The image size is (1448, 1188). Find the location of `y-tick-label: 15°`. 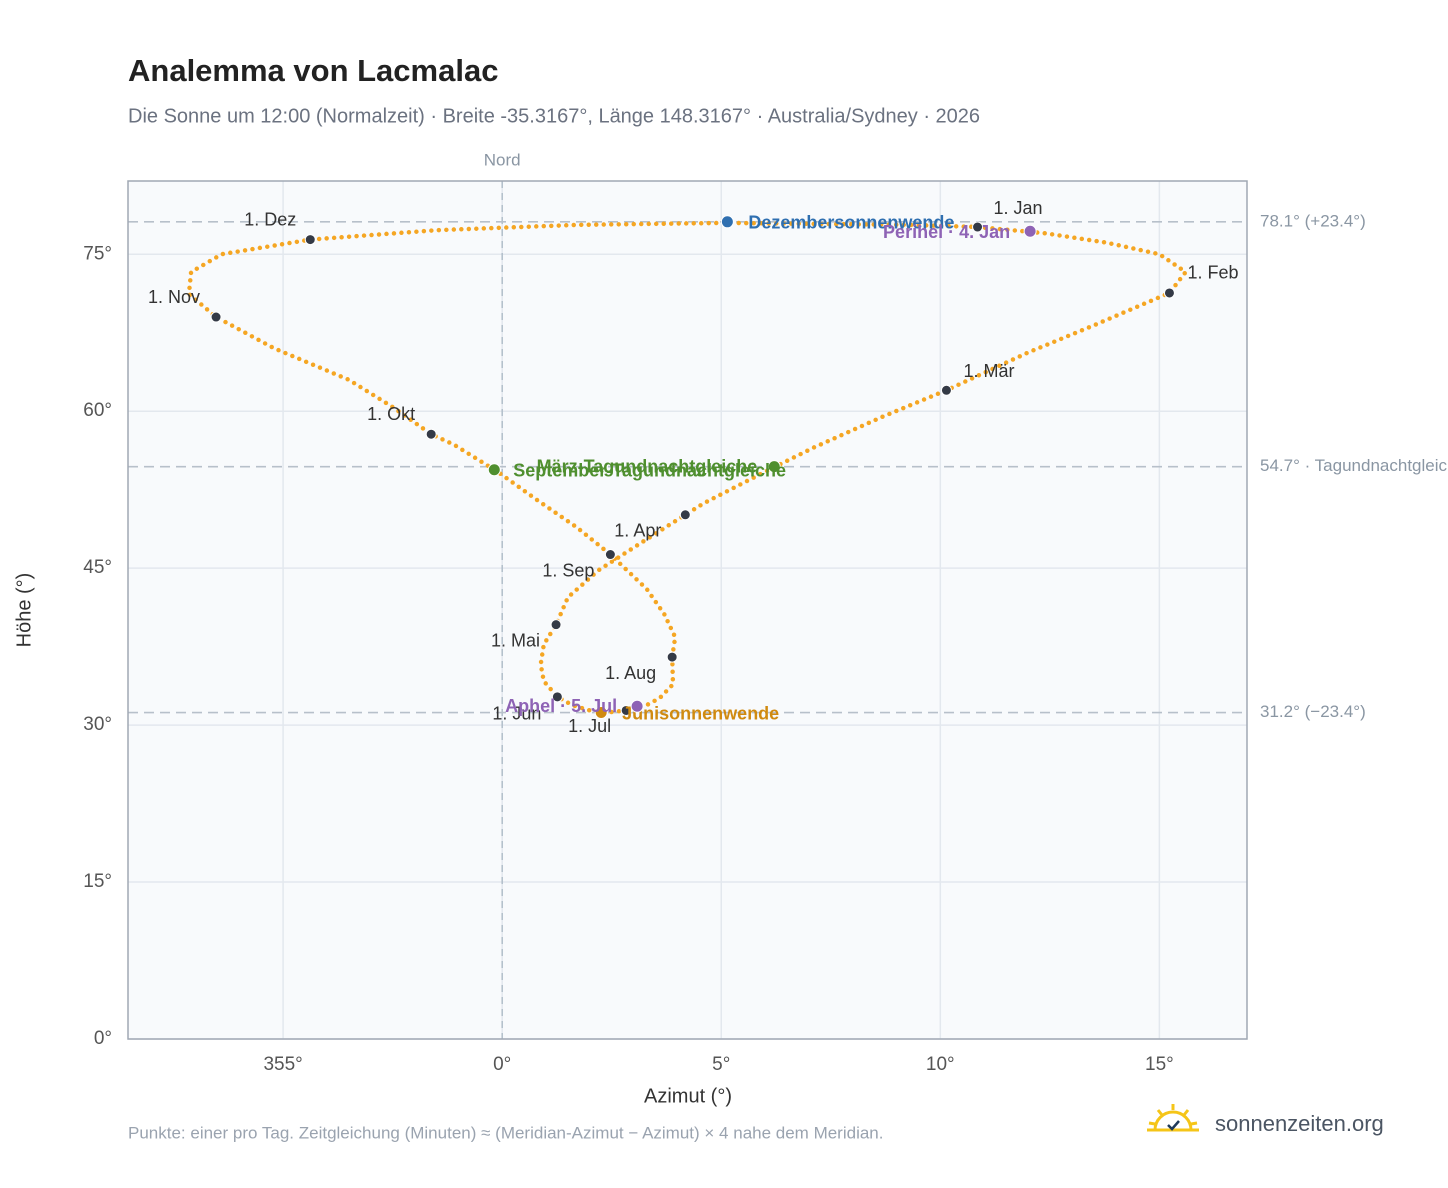

y-tick-label: 15° is located at coordinates (97, 881).